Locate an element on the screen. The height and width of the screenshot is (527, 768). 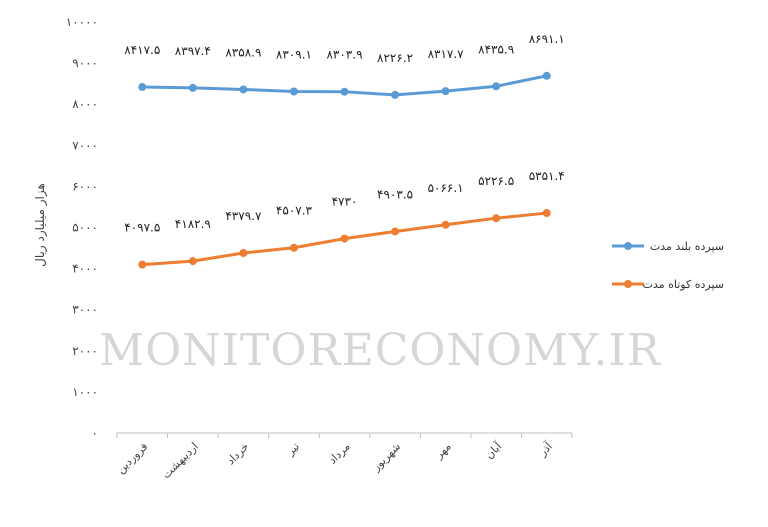
x-tick-label: اردیبهشت is located at coordinates (180, 460).